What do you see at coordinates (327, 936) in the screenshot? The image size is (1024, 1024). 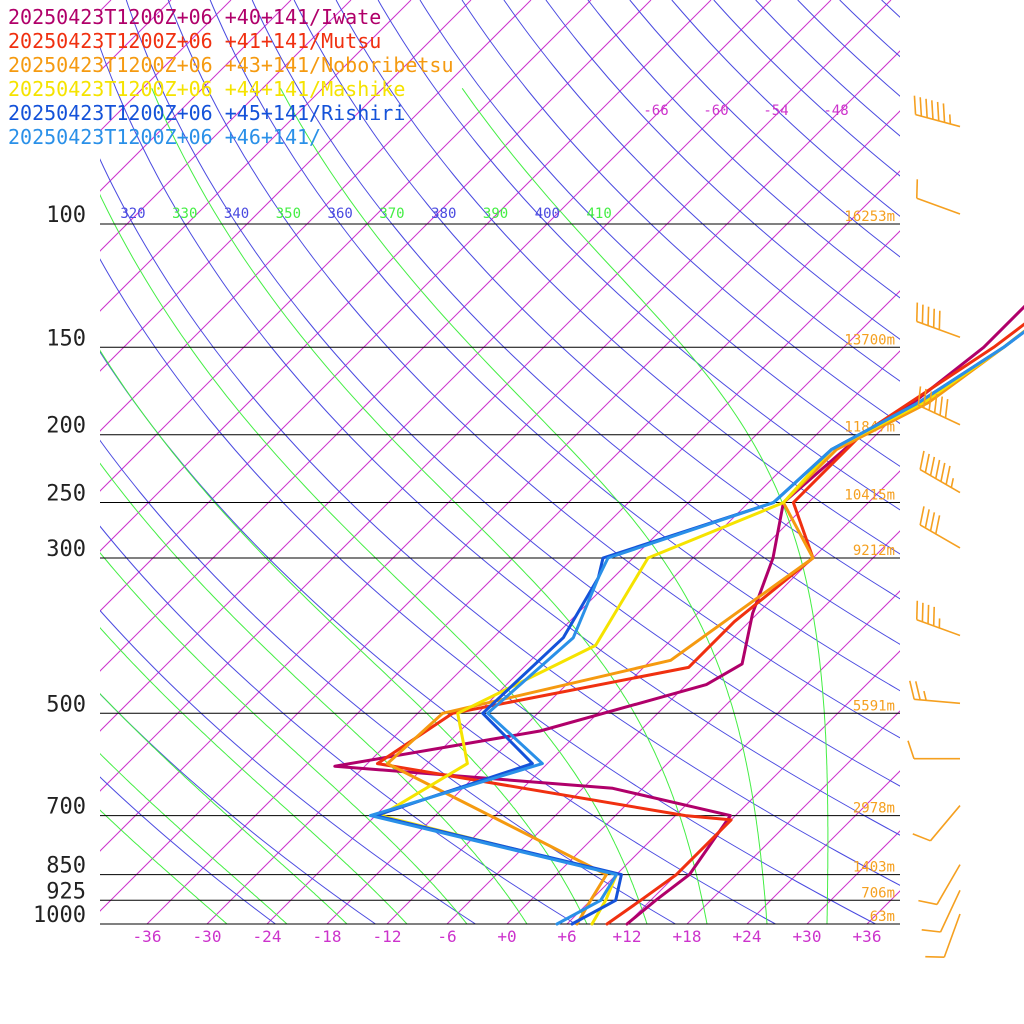 I see `temp-tick-label: -18` at bounding box center [327, 936].